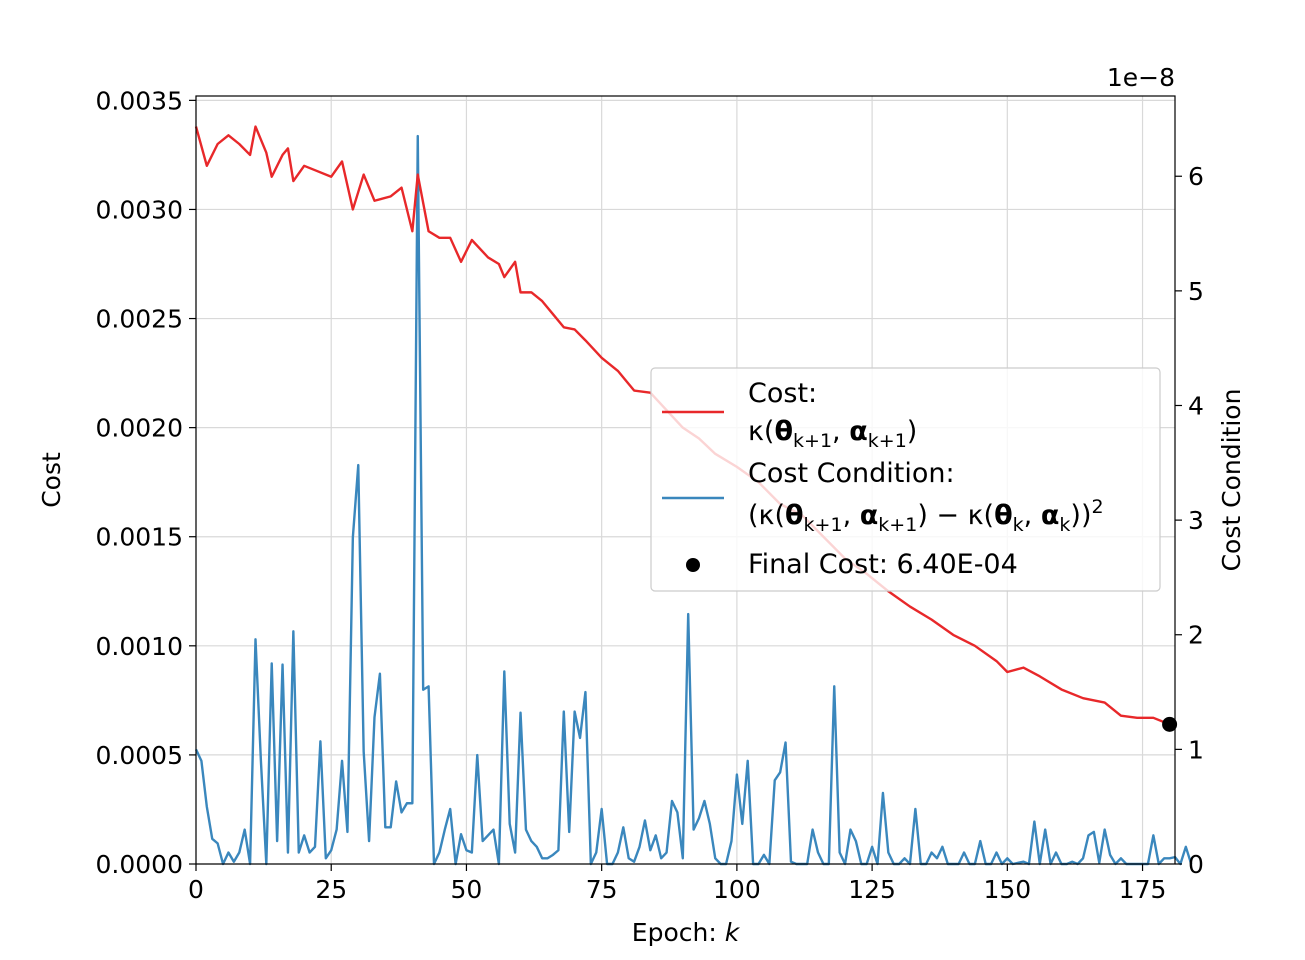 The image size is (1305, 960). I want to click on legend-final-marker, so click(693, 565).